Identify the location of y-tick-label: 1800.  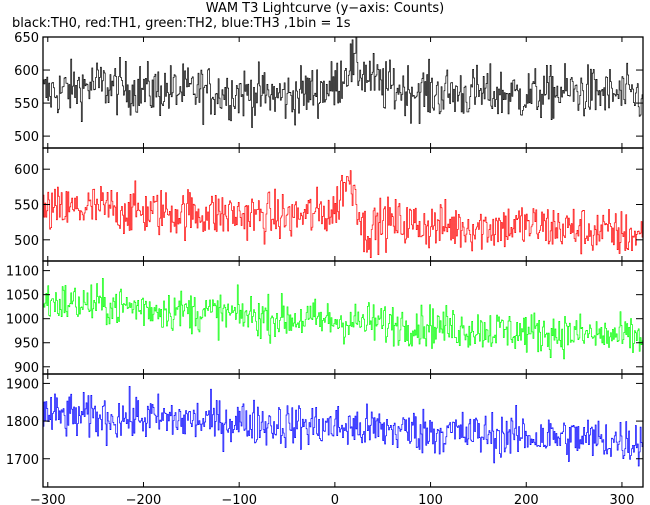
(22, 422).